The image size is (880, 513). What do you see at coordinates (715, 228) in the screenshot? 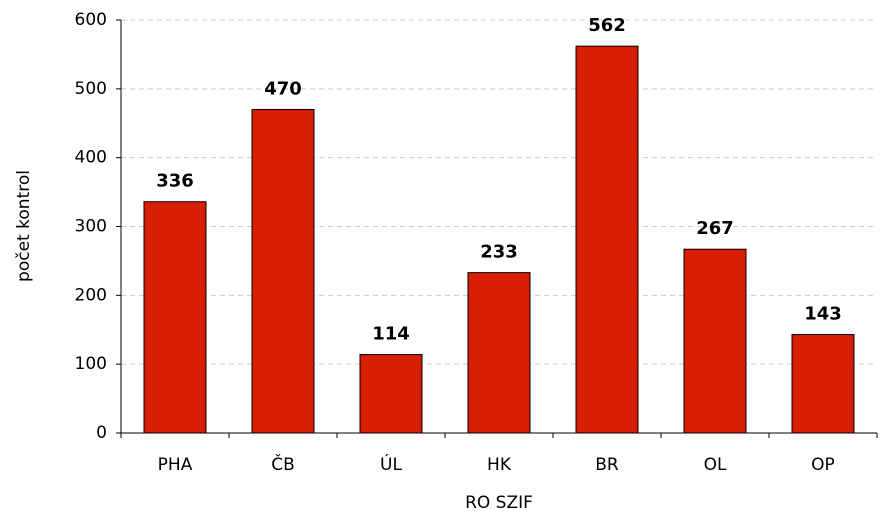
I see `data-label: 267` at bounding box center [715, 228].